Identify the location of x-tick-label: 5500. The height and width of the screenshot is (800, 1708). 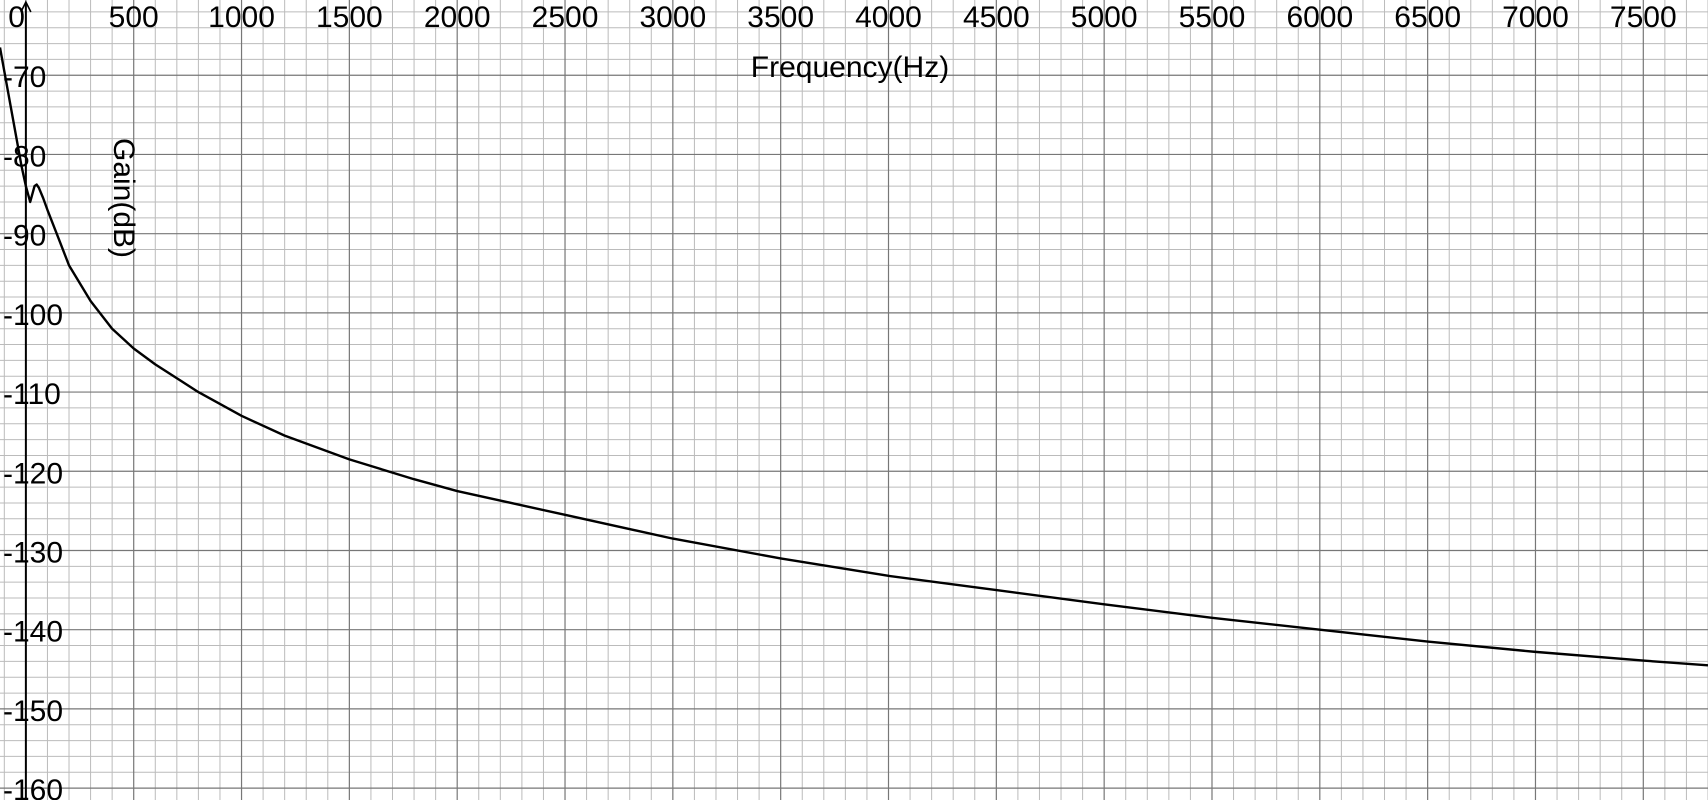
(1212, 17).